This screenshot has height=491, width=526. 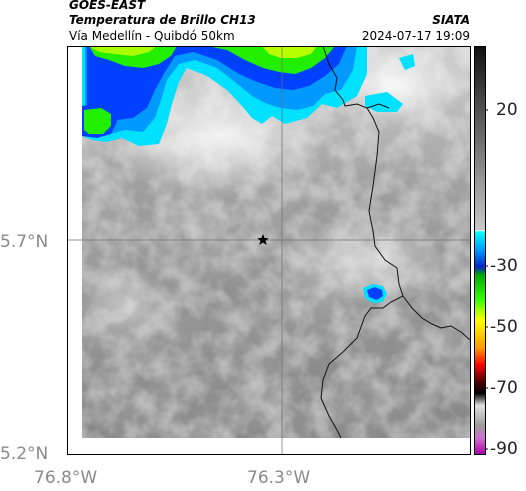 What do you see at coordinates (504, 388) in the screenshot?
I see `colorbar-tick-label: -70` at bounding box center [504, 388].